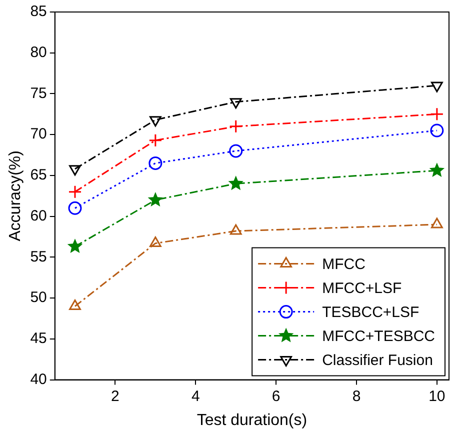 The height and width of the screenshot is (434, 457). What do you see at coordinates (356, 396) in the screenshot?
I see `x-tick-label: 8` at bounding box center [356, 396].